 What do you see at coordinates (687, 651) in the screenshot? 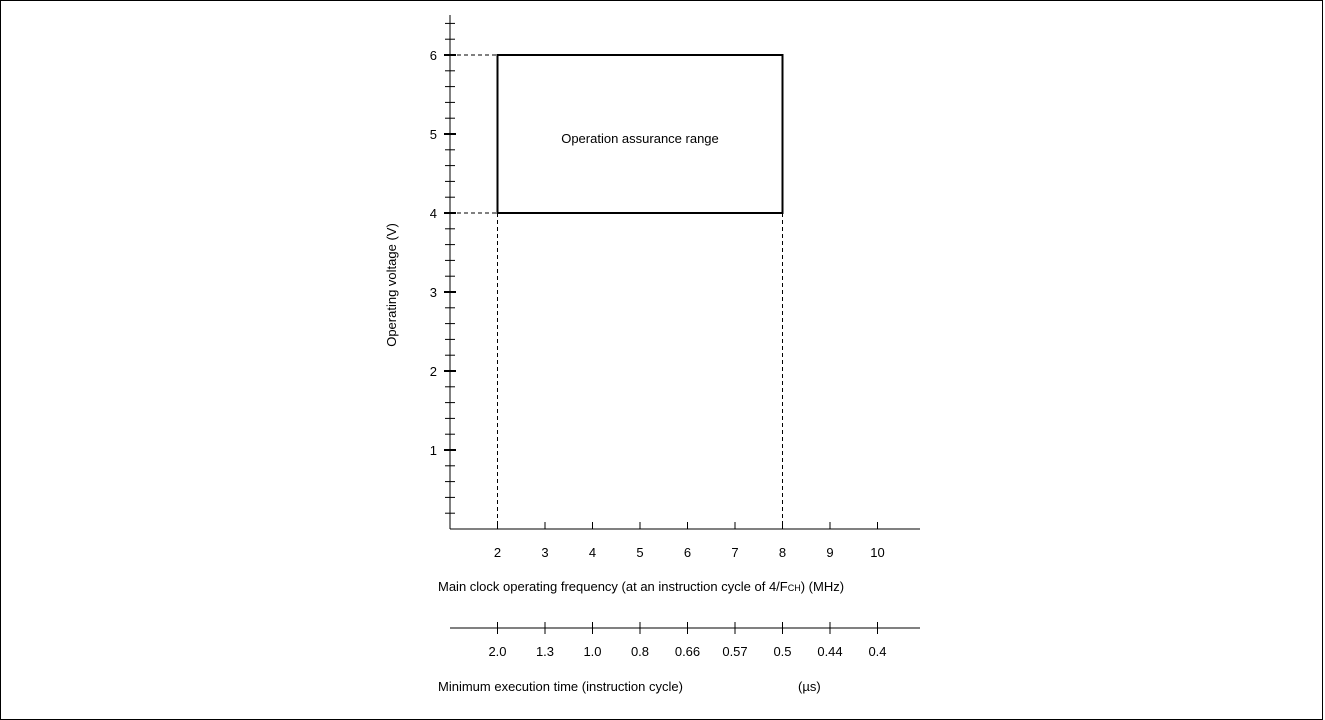
I see `secondary-x-tick-label: 0.66` at bounding box center [687, 651].